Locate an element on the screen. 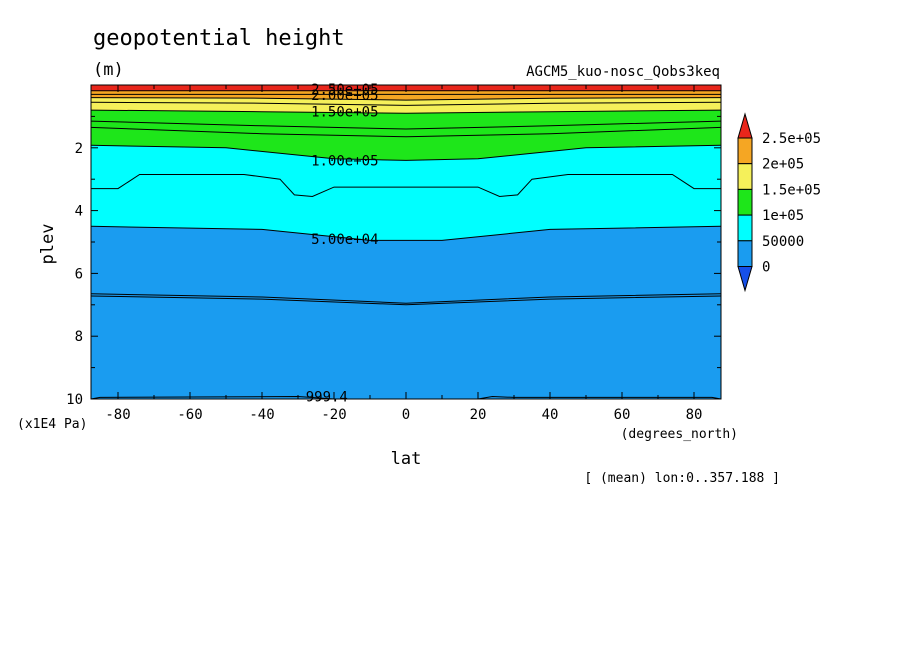  chart-footer: [ (mean) lon:0..357.188 ] is located at coordinates (682, 478).